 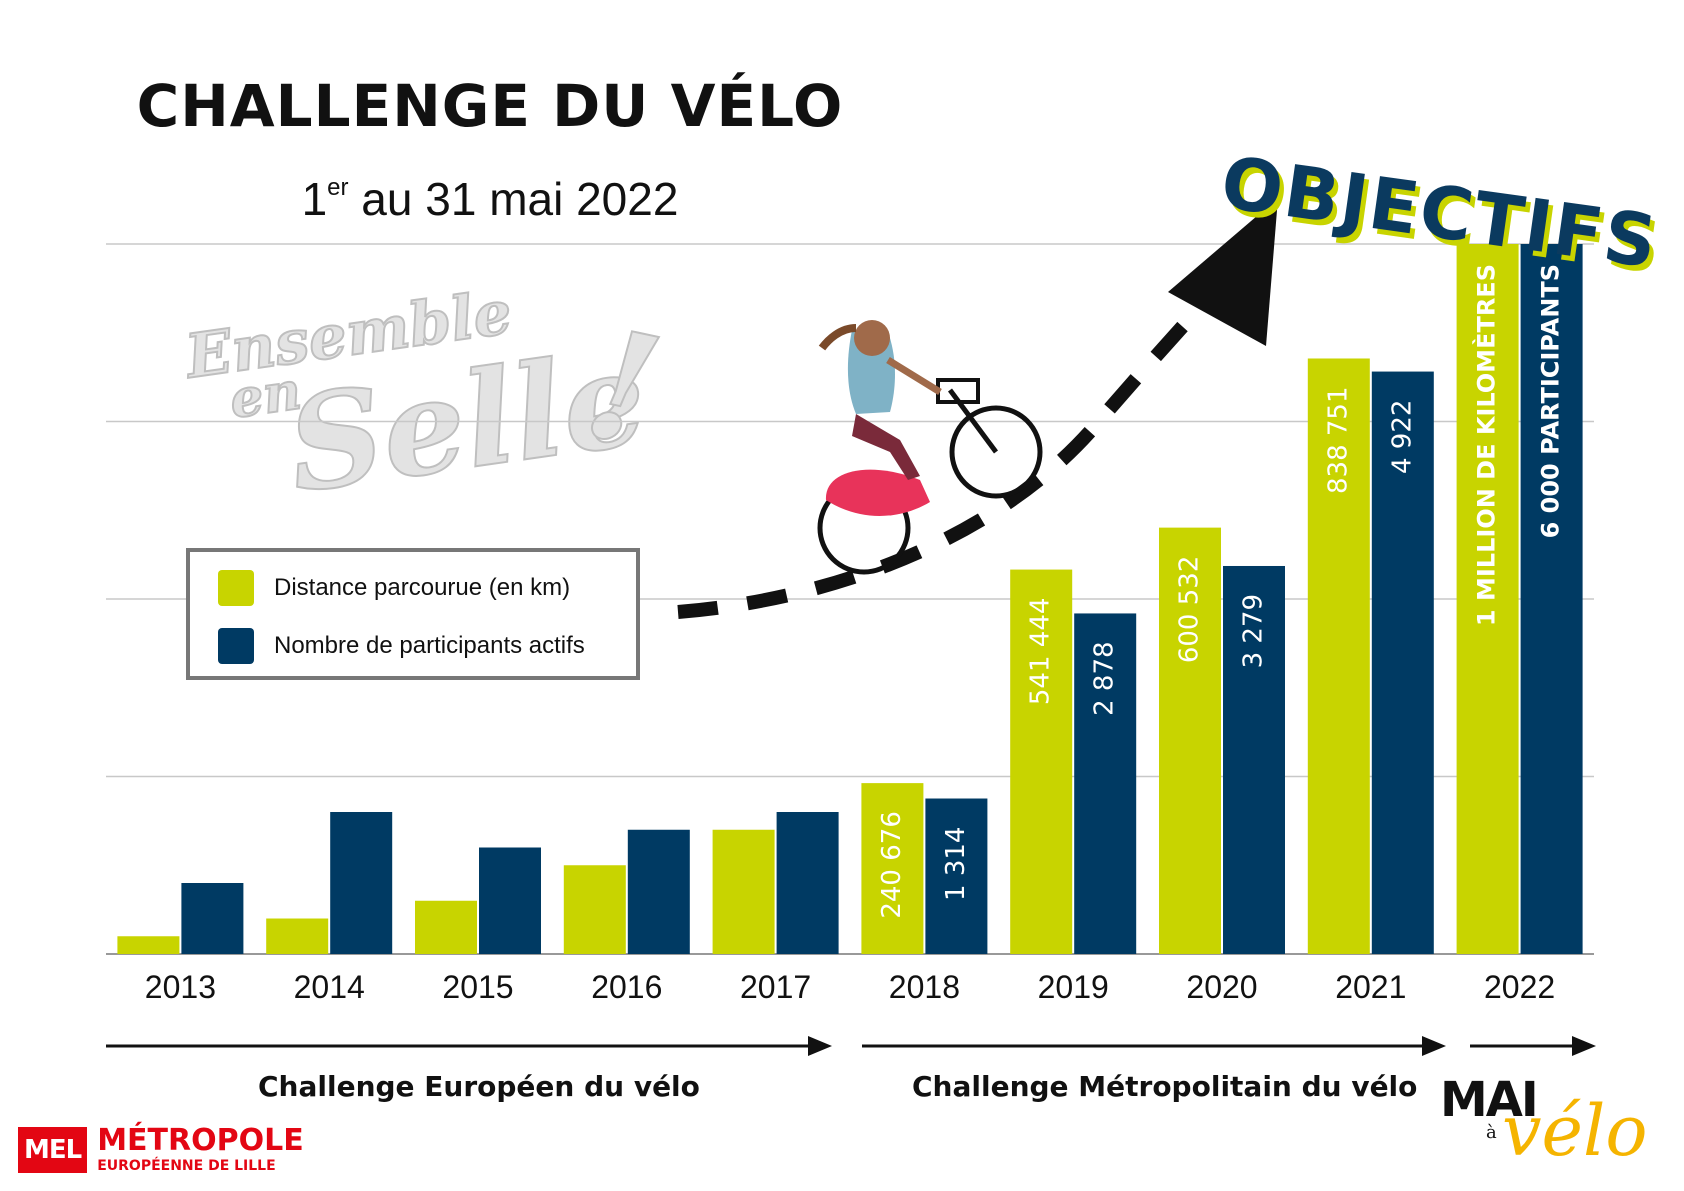 I want to click on legend-label-participants: Nombre de participants actifs, so click(x=429, y=645).